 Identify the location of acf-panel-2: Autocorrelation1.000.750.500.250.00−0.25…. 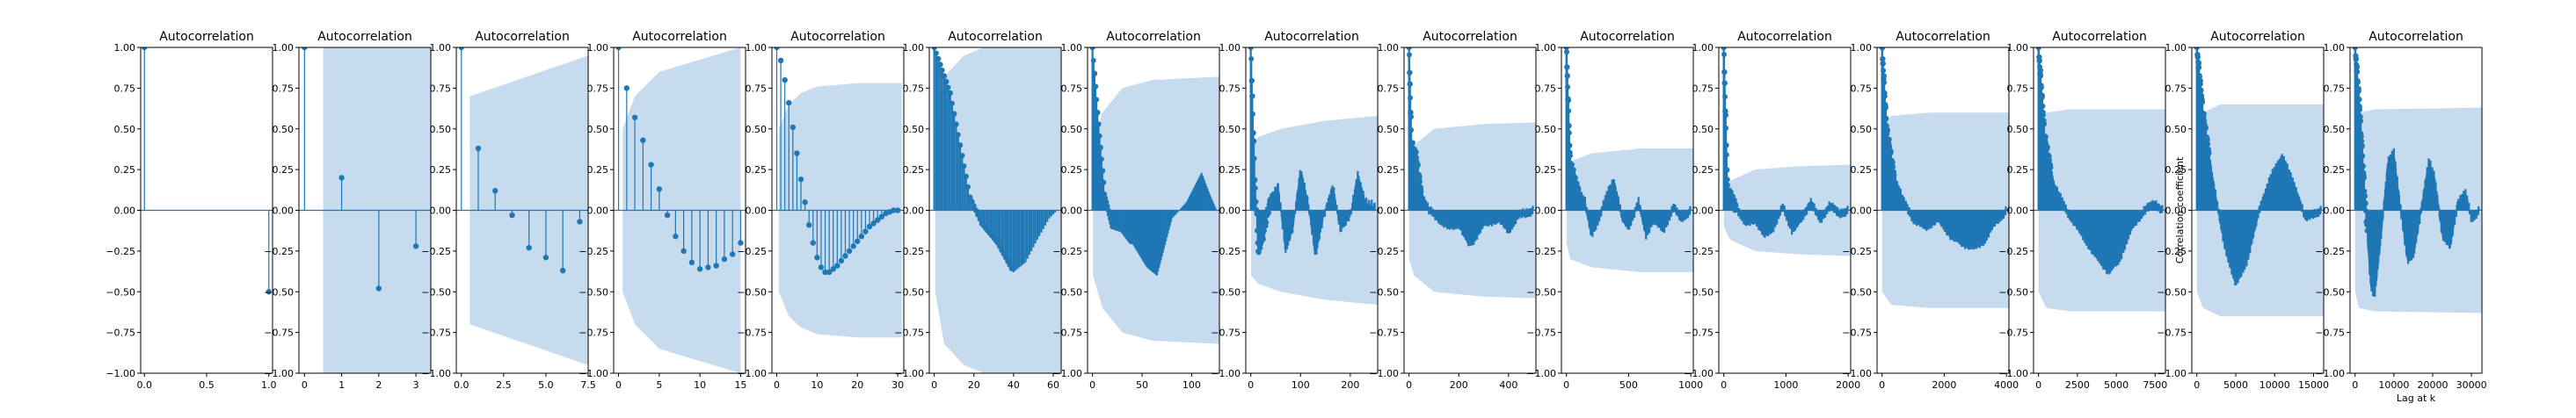
(348, 210).